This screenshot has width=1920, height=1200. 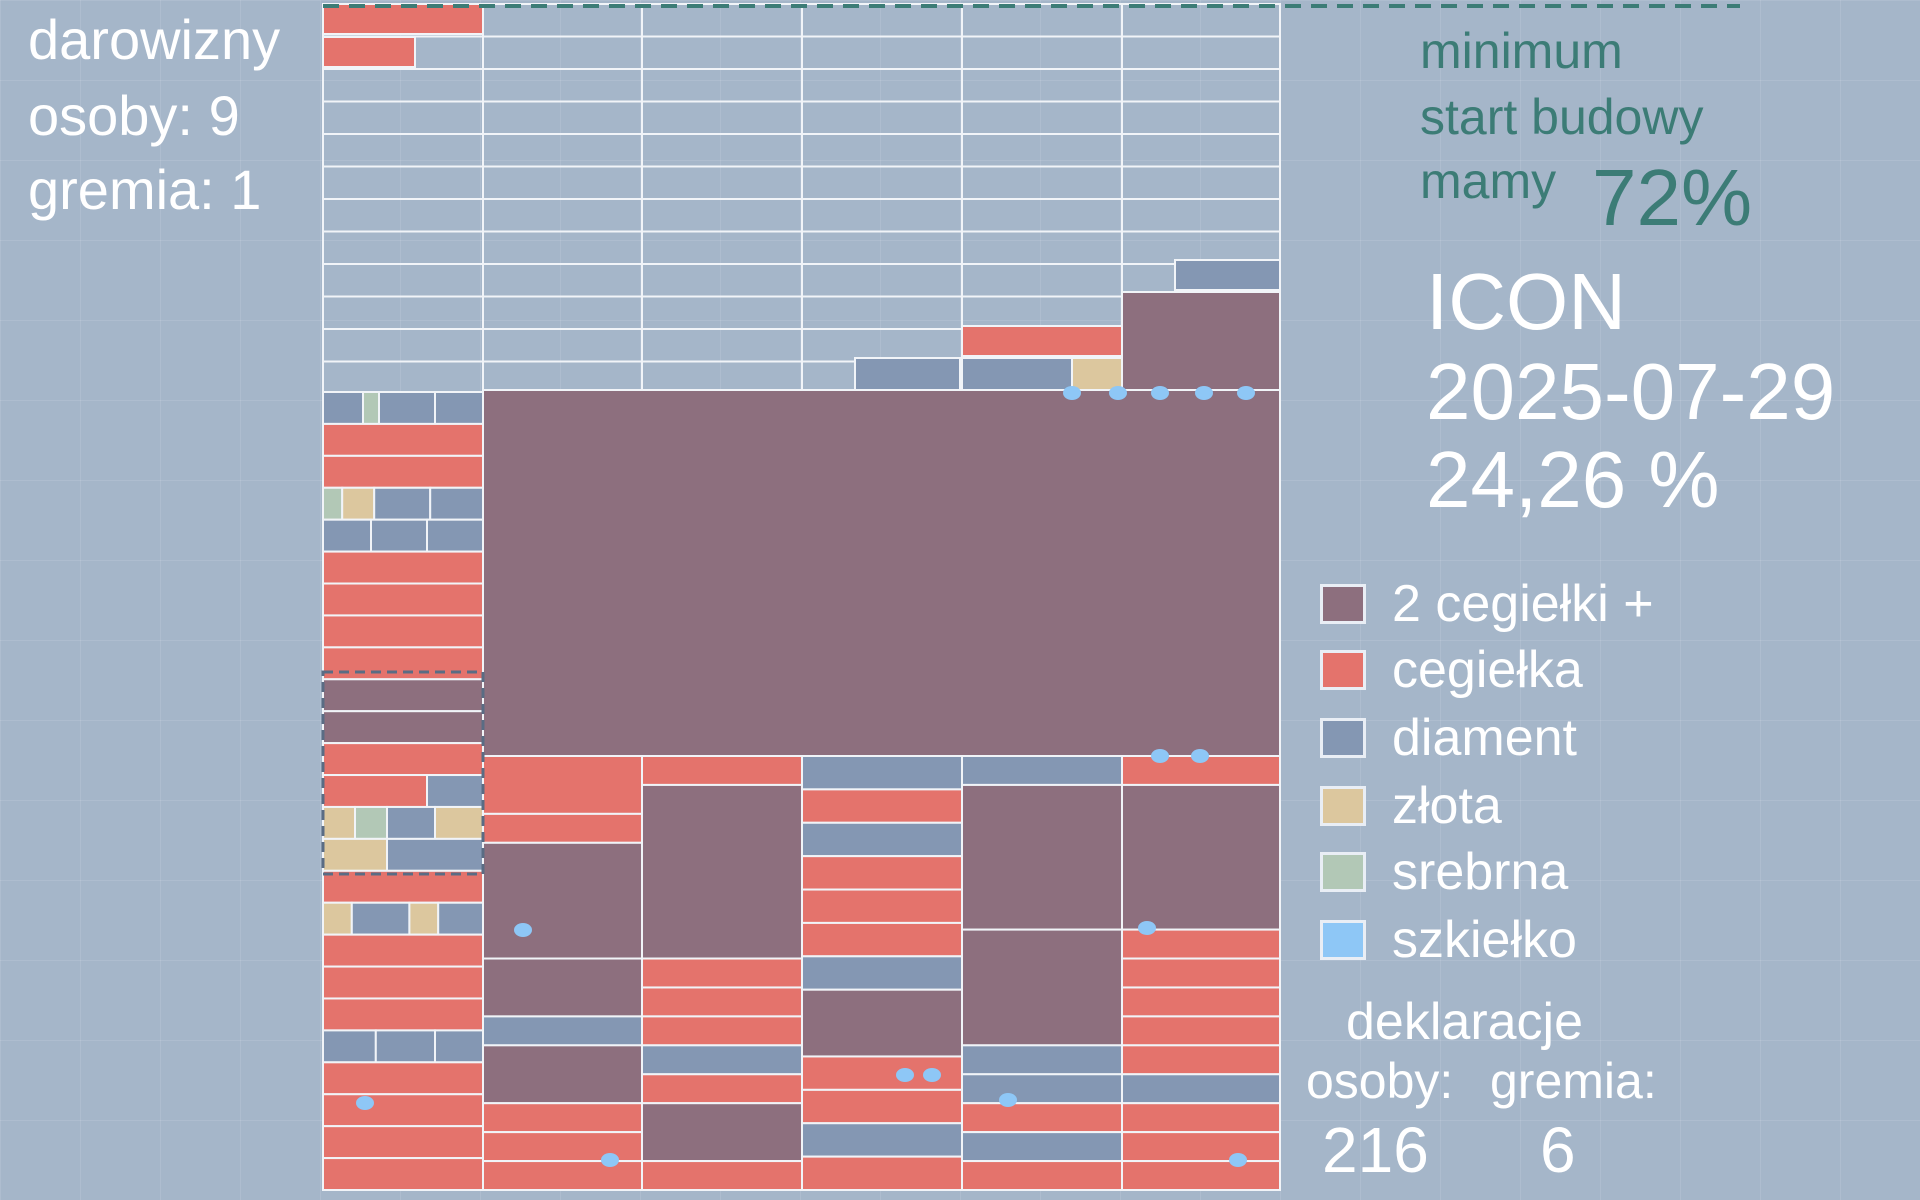 What do you see at coordinates (1487, 670) in the screenshot?
I see `legend-label: cegiełka` at bounding box center [1487, 670].